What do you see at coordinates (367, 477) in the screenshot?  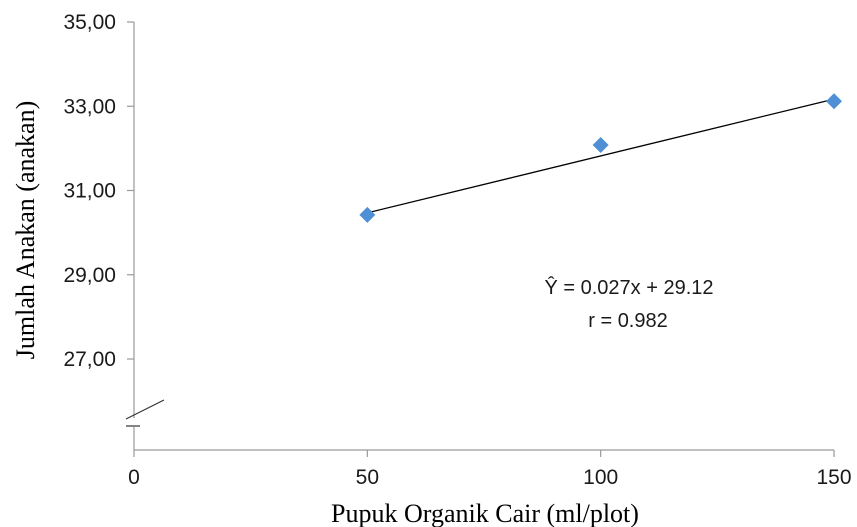 I see `x-tick-label: 50` at bounding box center [367, 477].